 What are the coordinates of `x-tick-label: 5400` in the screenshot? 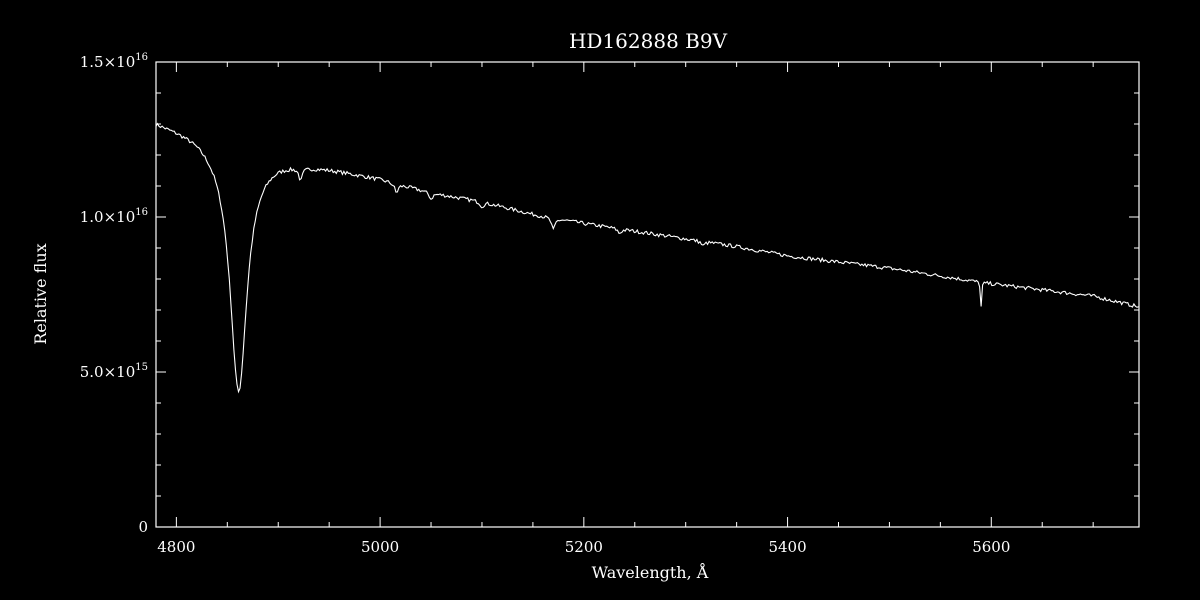 It's located at (787, 547).